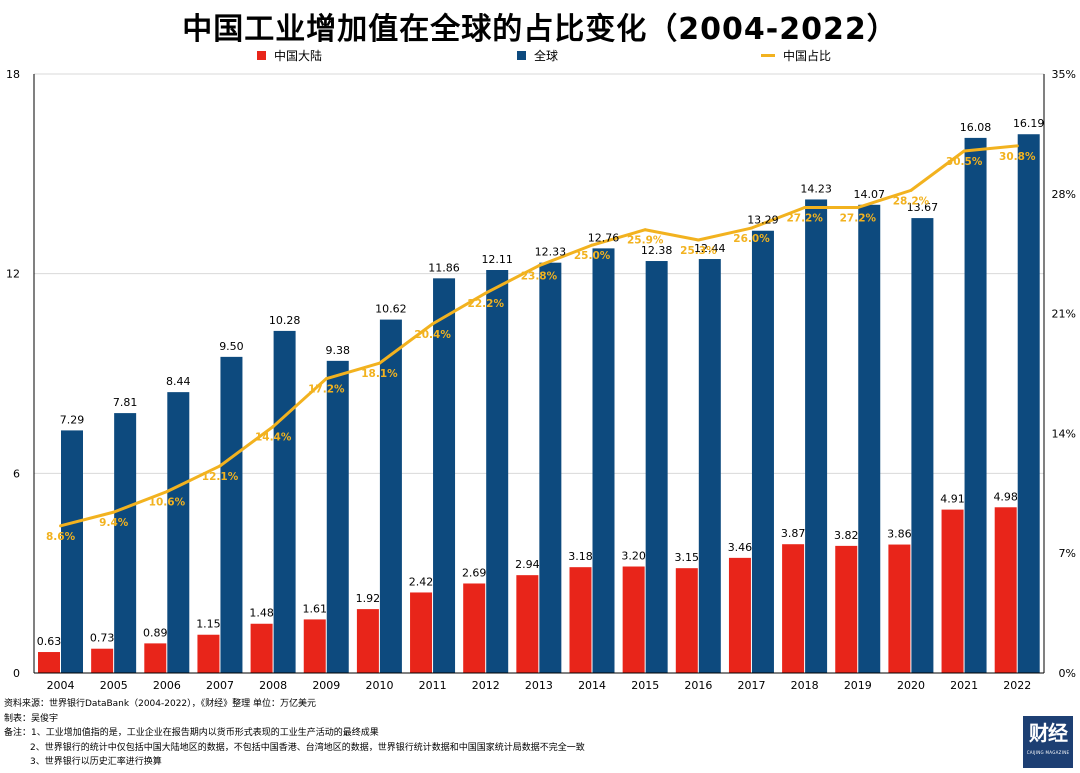  I want to click on footer-maker: 制表：吴俊宇, so click(31, 718).